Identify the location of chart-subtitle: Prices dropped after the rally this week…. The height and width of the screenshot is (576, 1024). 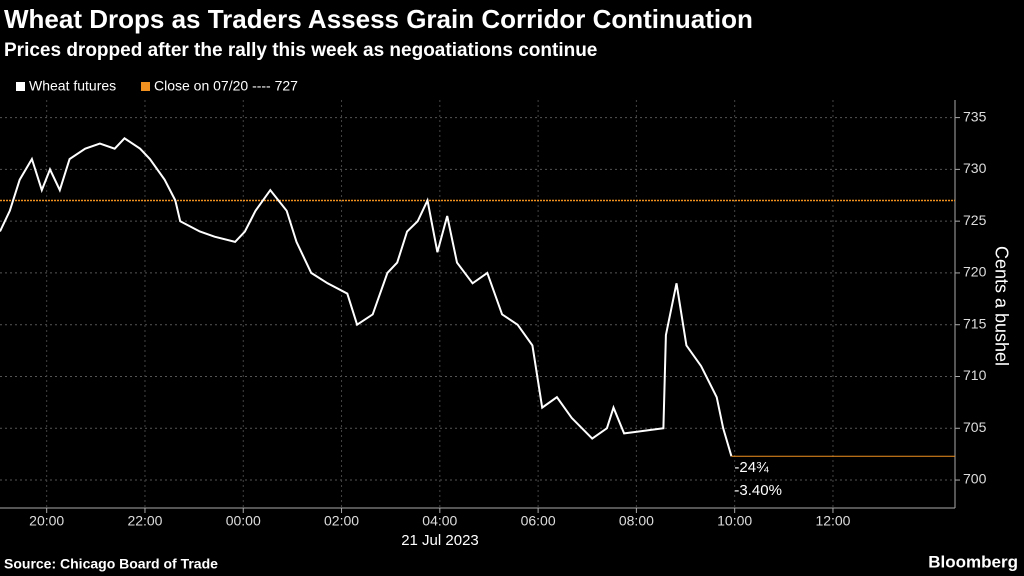
(300, 50).